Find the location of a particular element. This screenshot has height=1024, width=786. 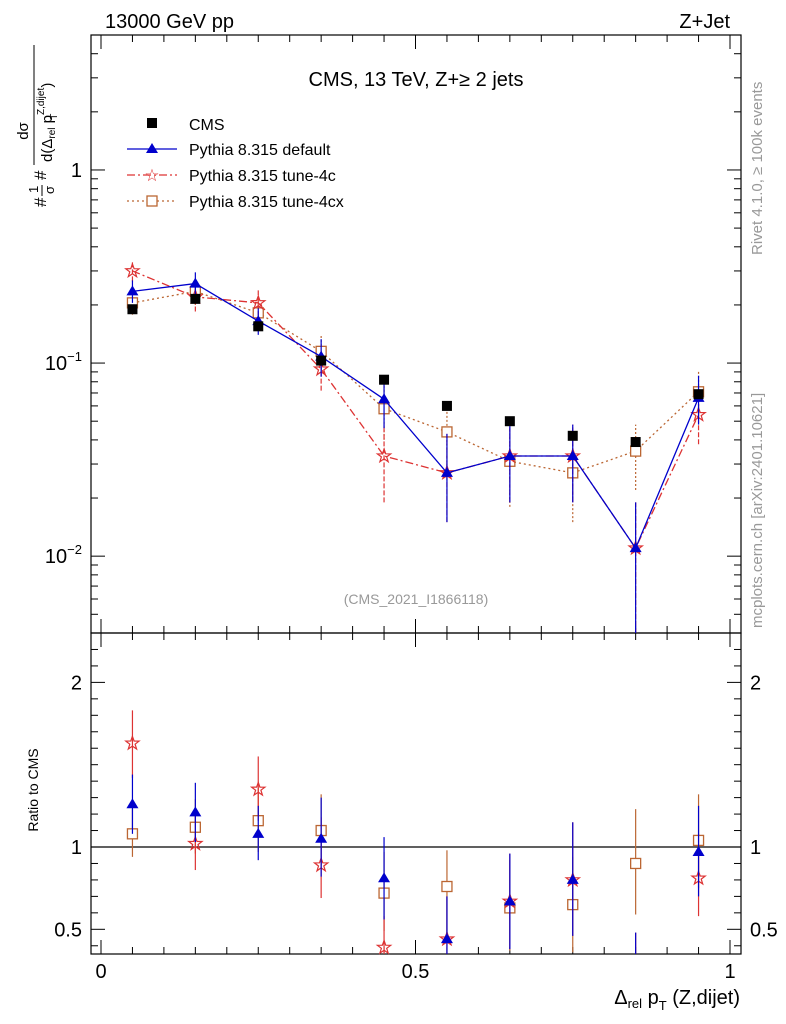

legend-label-cms: CMS is located at coordinates (207, 125).